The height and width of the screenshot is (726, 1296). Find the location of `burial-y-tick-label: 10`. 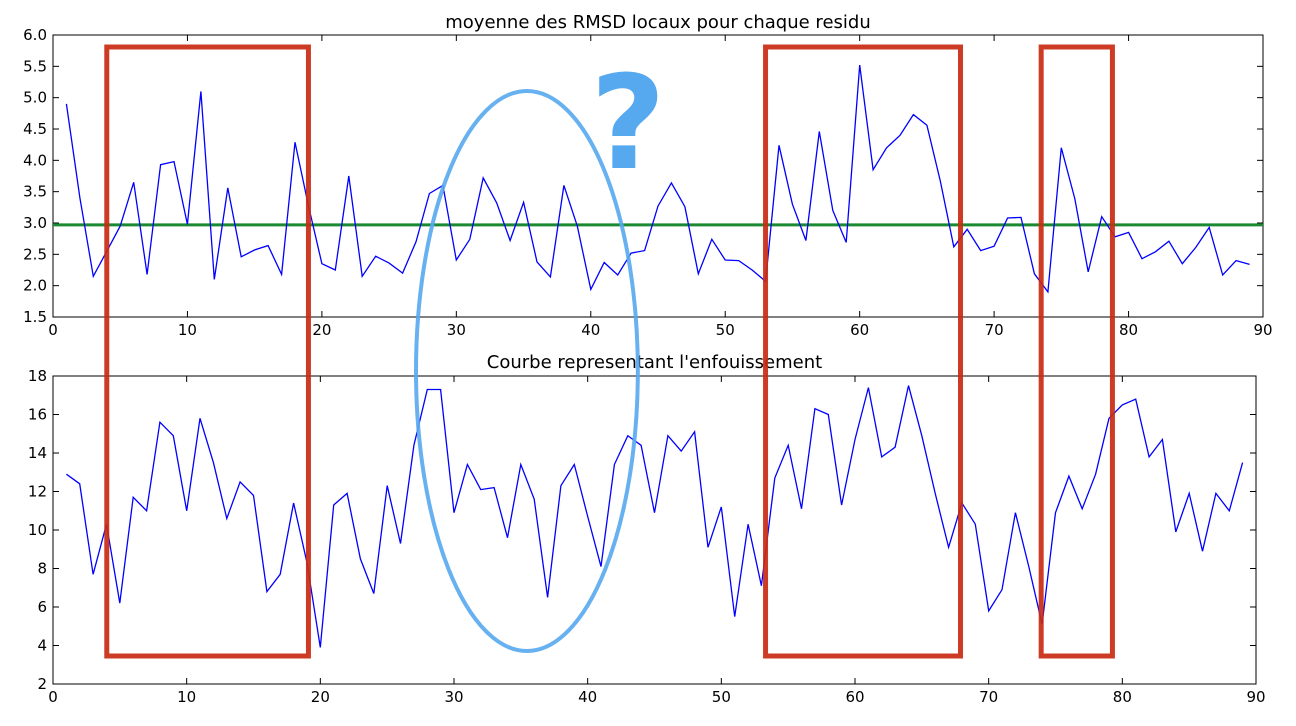

burial-y-tick-label: 10 is located at coordinates (37, 530).